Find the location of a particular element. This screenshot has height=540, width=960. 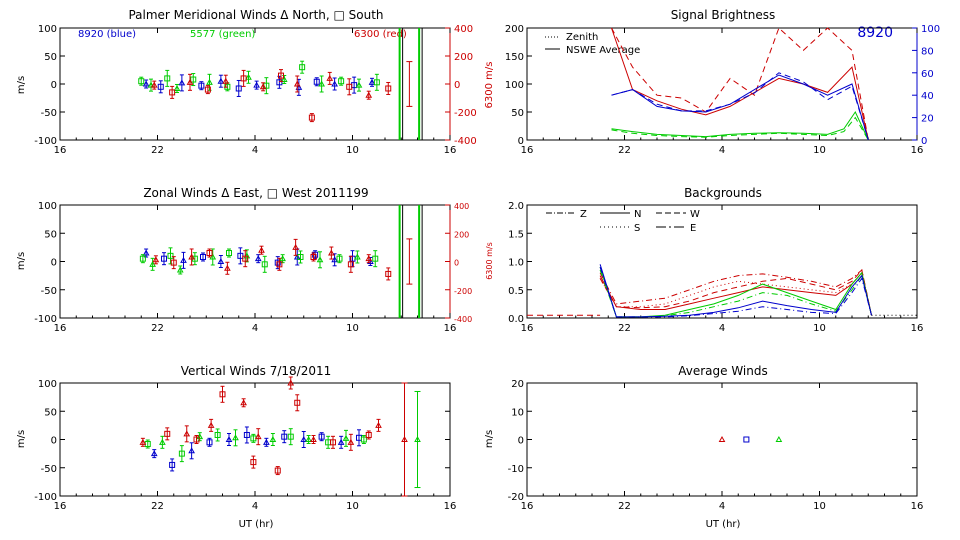

bright-x-tick-label: 10 is located at coordinates (819, 150).